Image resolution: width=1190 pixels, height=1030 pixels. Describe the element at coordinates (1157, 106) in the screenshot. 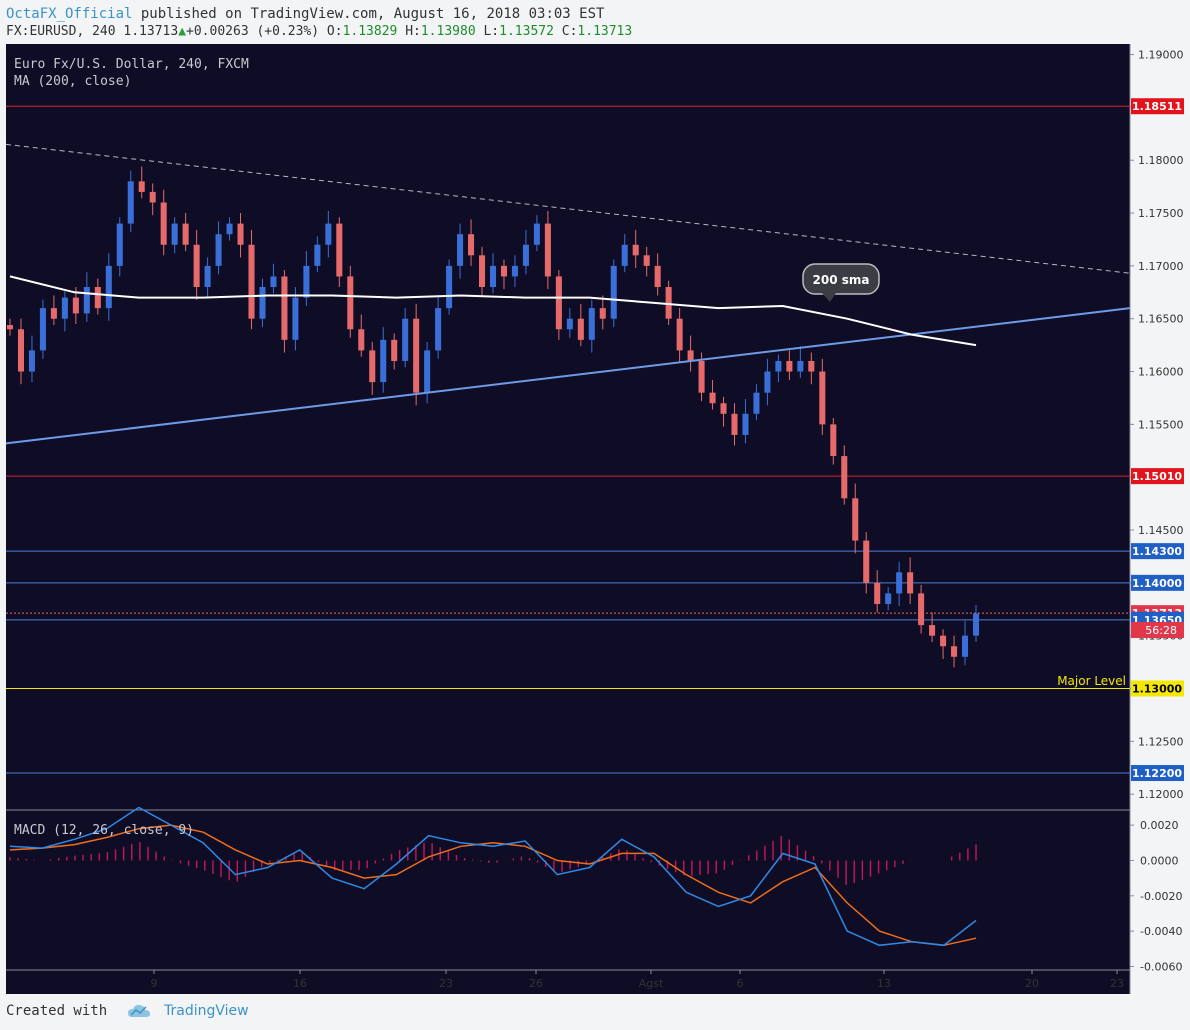

I see `level-price-label: 1.18511` at that location.